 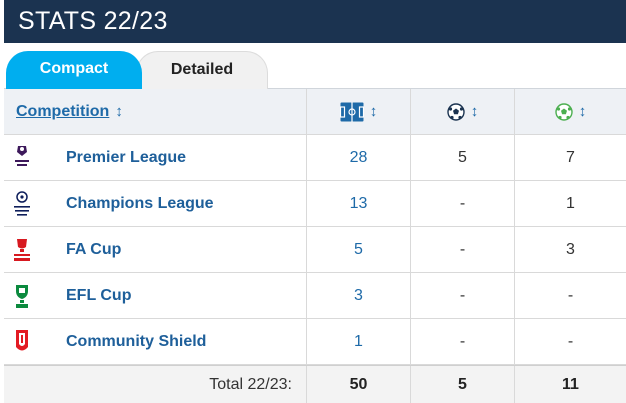 What do you see at coordinates (570, 203) in the screenshot?
I see `assists-value: 1` at bounding box center [570, 203].